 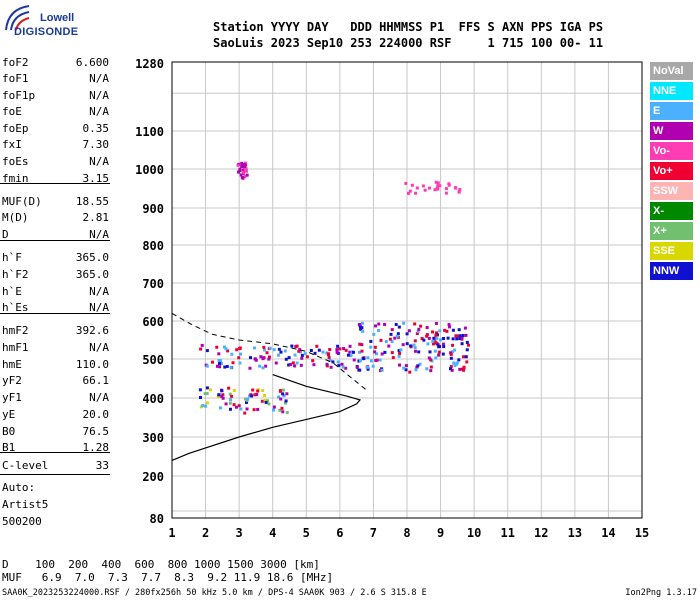 What do you see at coordinates (671, 71) in the screenshot?
I see `legend-item: NoVal` at bounding box center [671, 71].